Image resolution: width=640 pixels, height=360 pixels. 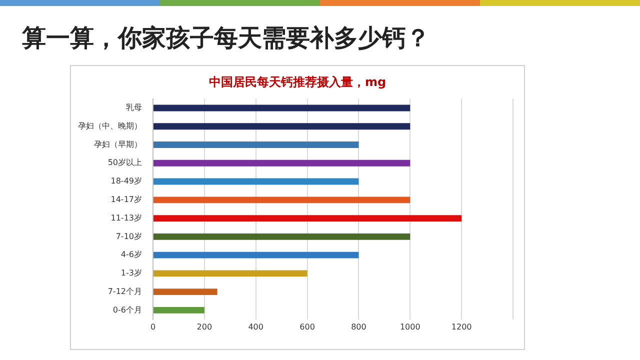 What do you see at coordinates (129, 236) in the screenshot?
I see `y-tick-label: 7-10岁` at bounding box center [129, 236].